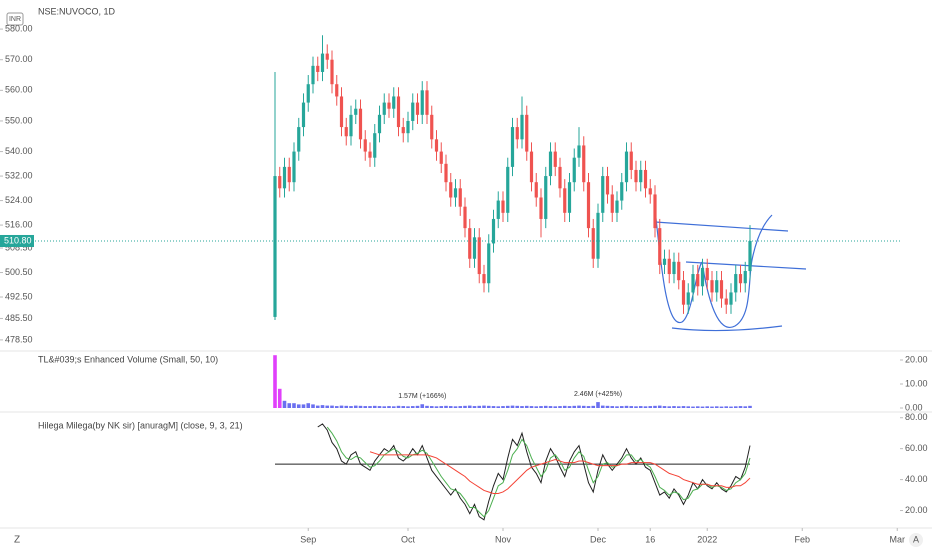 The width and height of the screenshot is (932, 550). Describe the element at coordinates (19, 28) in the screenshot. I see `y-tick-label: 580.00` at that location.